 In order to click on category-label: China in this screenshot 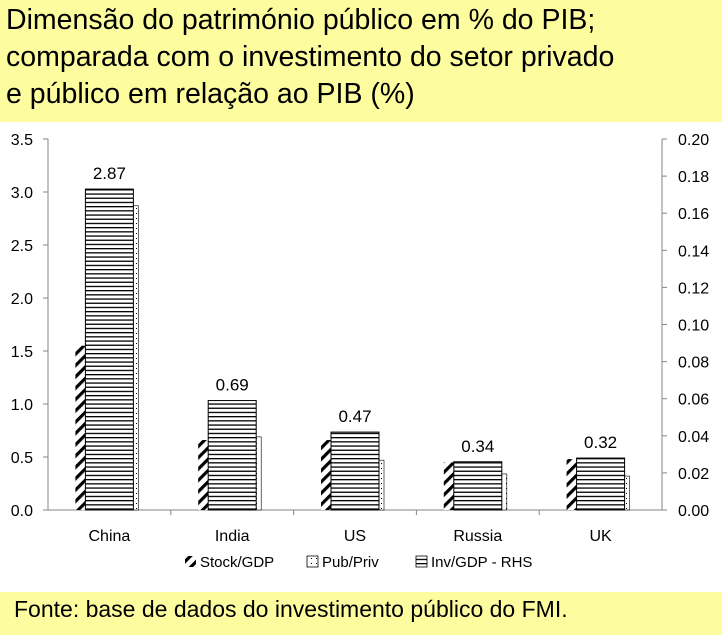, I will do `click(109, 536)`.